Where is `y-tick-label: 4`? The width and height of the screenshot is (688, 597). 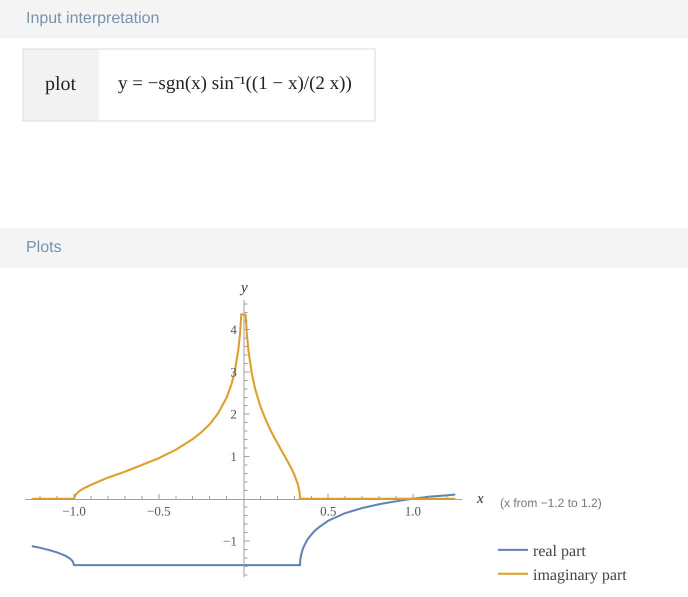
y-tick-label: 4 is located at coordinates (234, 330).